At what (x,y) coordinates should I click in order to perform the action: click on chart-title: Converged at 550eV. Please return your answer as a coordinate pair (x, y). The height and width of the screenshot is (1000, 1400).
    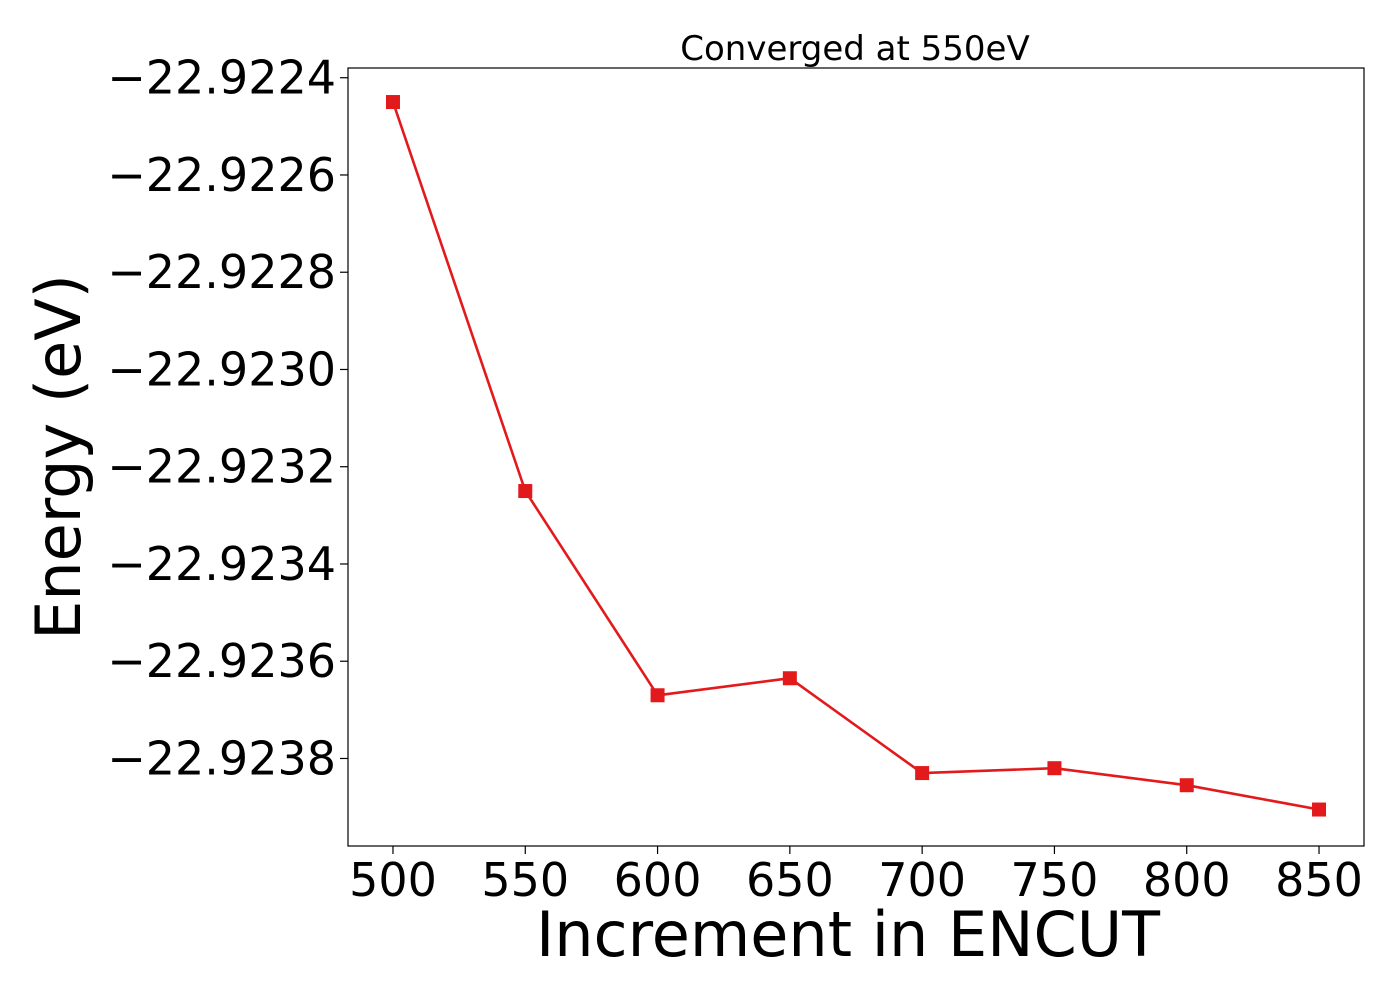
    Looking at the image, I should click on (854, 49).